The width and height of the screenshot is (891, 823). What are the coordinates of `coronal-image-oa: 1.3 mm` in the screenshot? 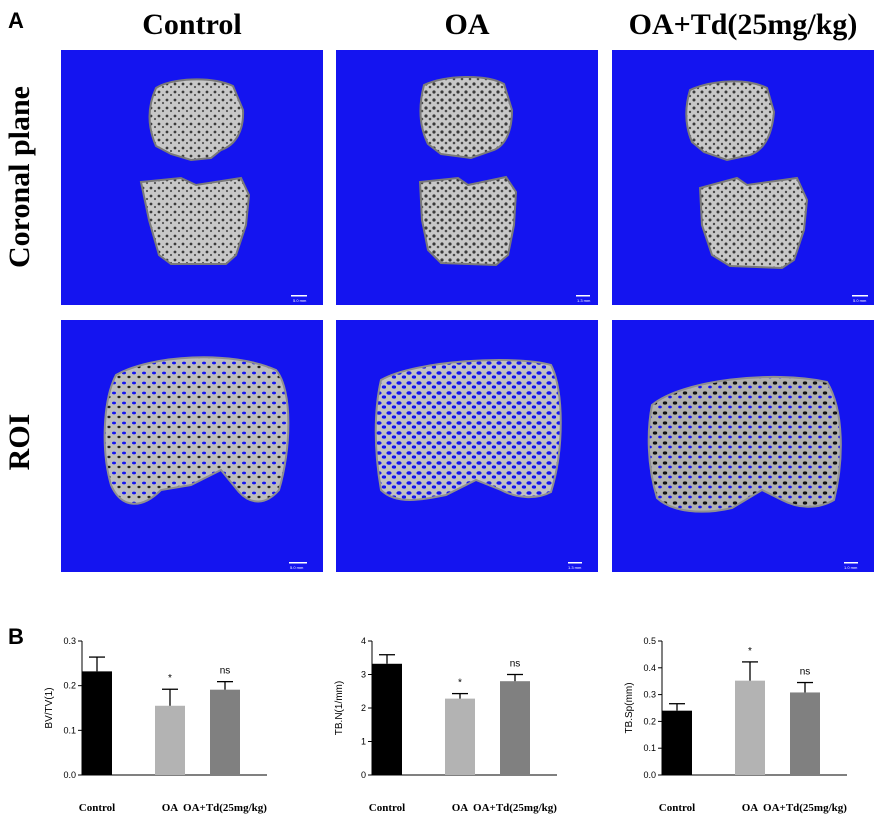 It's located at (467, 177).